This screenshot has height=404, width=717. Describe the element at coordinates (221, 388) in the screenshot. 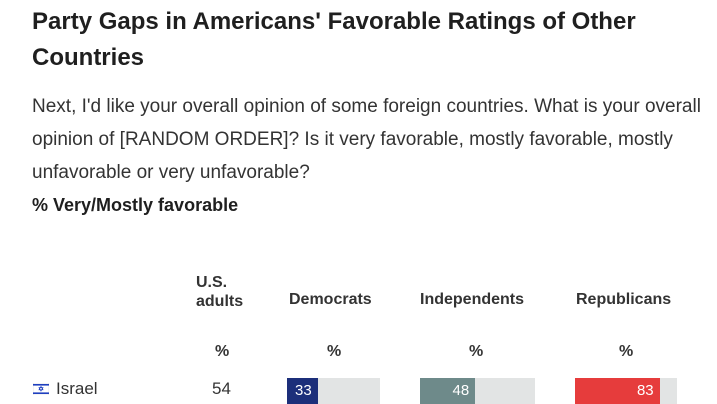

I see `adults-value: 54` at that location.